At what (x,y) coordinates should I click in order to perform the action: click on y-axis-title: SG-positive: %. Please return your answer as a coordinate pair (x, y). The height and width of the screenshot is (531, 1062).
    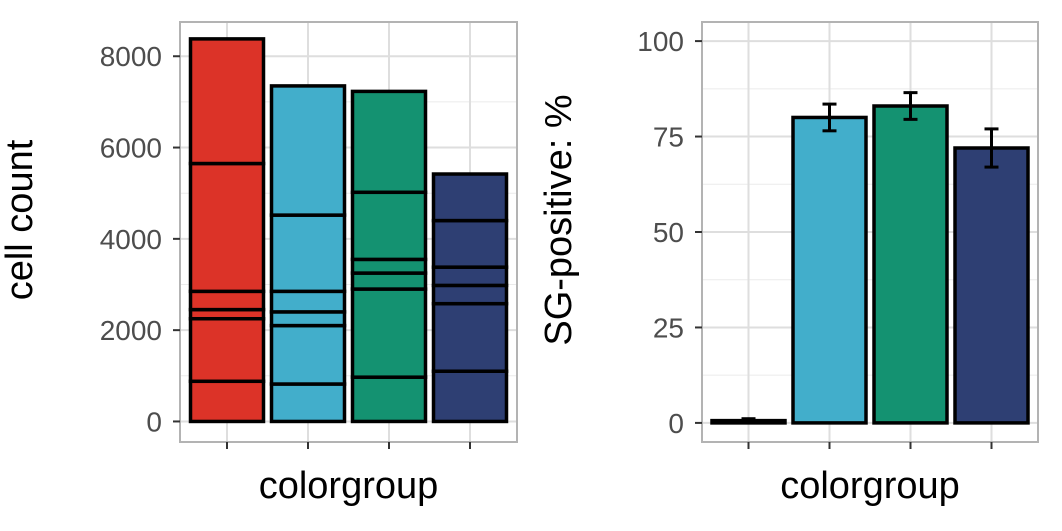
    Looking at the image, I should click on (559, 219).